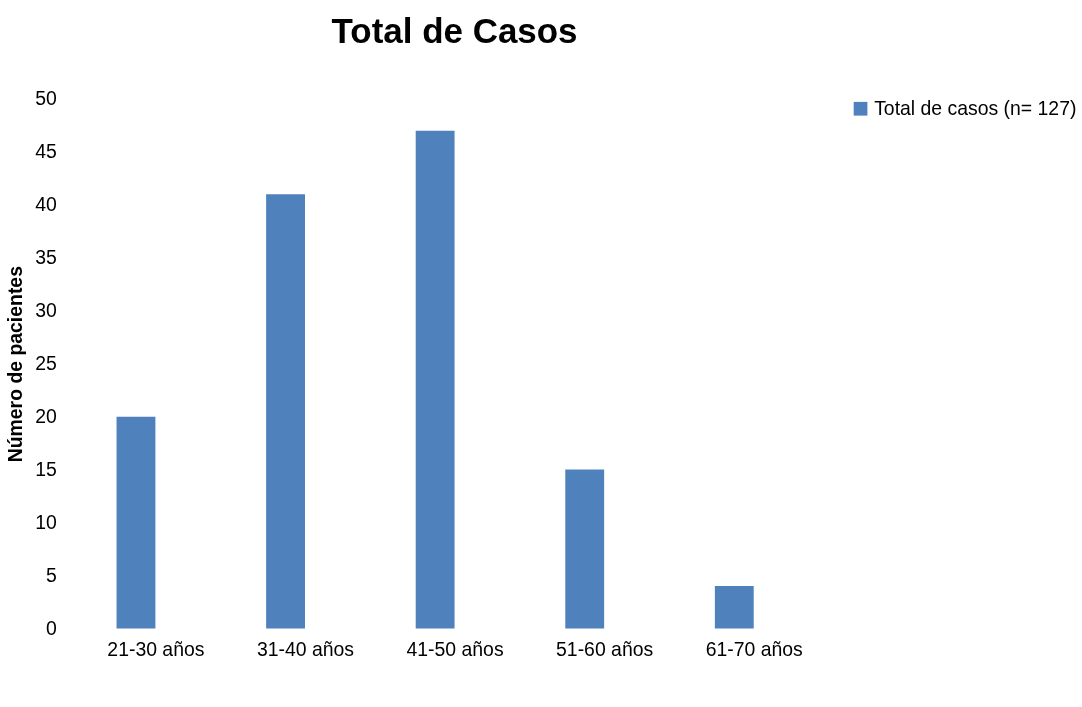 This screenshot has width=1082, height=707. I want to click on y-tick-label: 10, so click(46, 521).